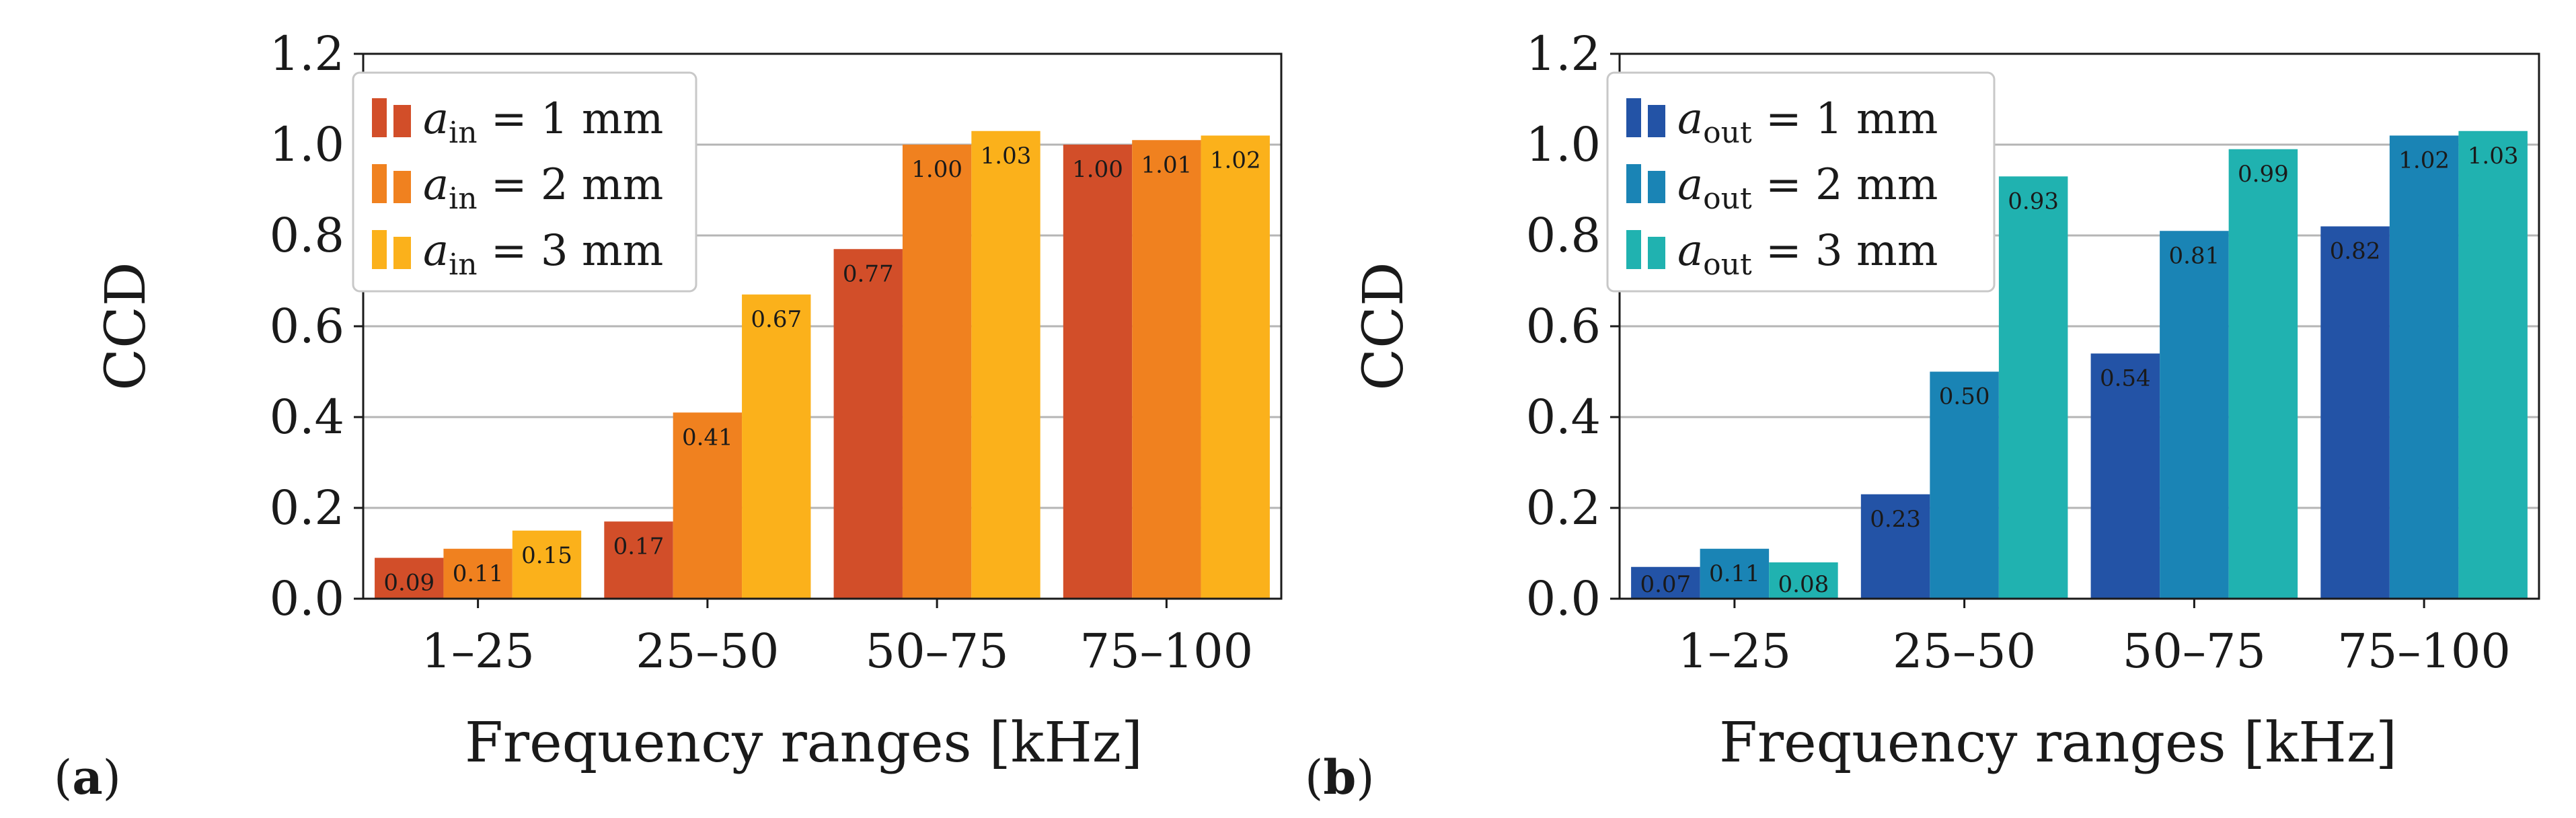 The image size is (2576, 818). I want to click on bar-b-series3-cat1, so click(1803, 580).